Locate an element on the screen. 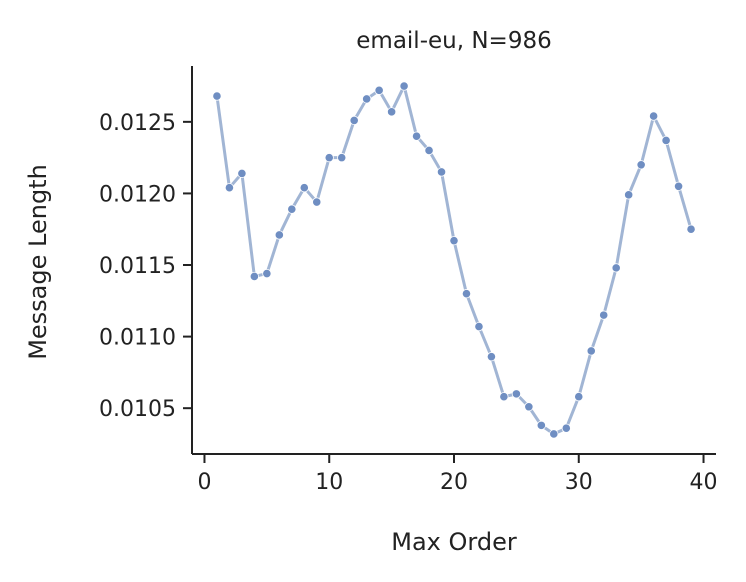  y-axis-ticks: 0.0105 0.0110 0.0115 0.0120 0.0125 is located at coordinates (145, 266).